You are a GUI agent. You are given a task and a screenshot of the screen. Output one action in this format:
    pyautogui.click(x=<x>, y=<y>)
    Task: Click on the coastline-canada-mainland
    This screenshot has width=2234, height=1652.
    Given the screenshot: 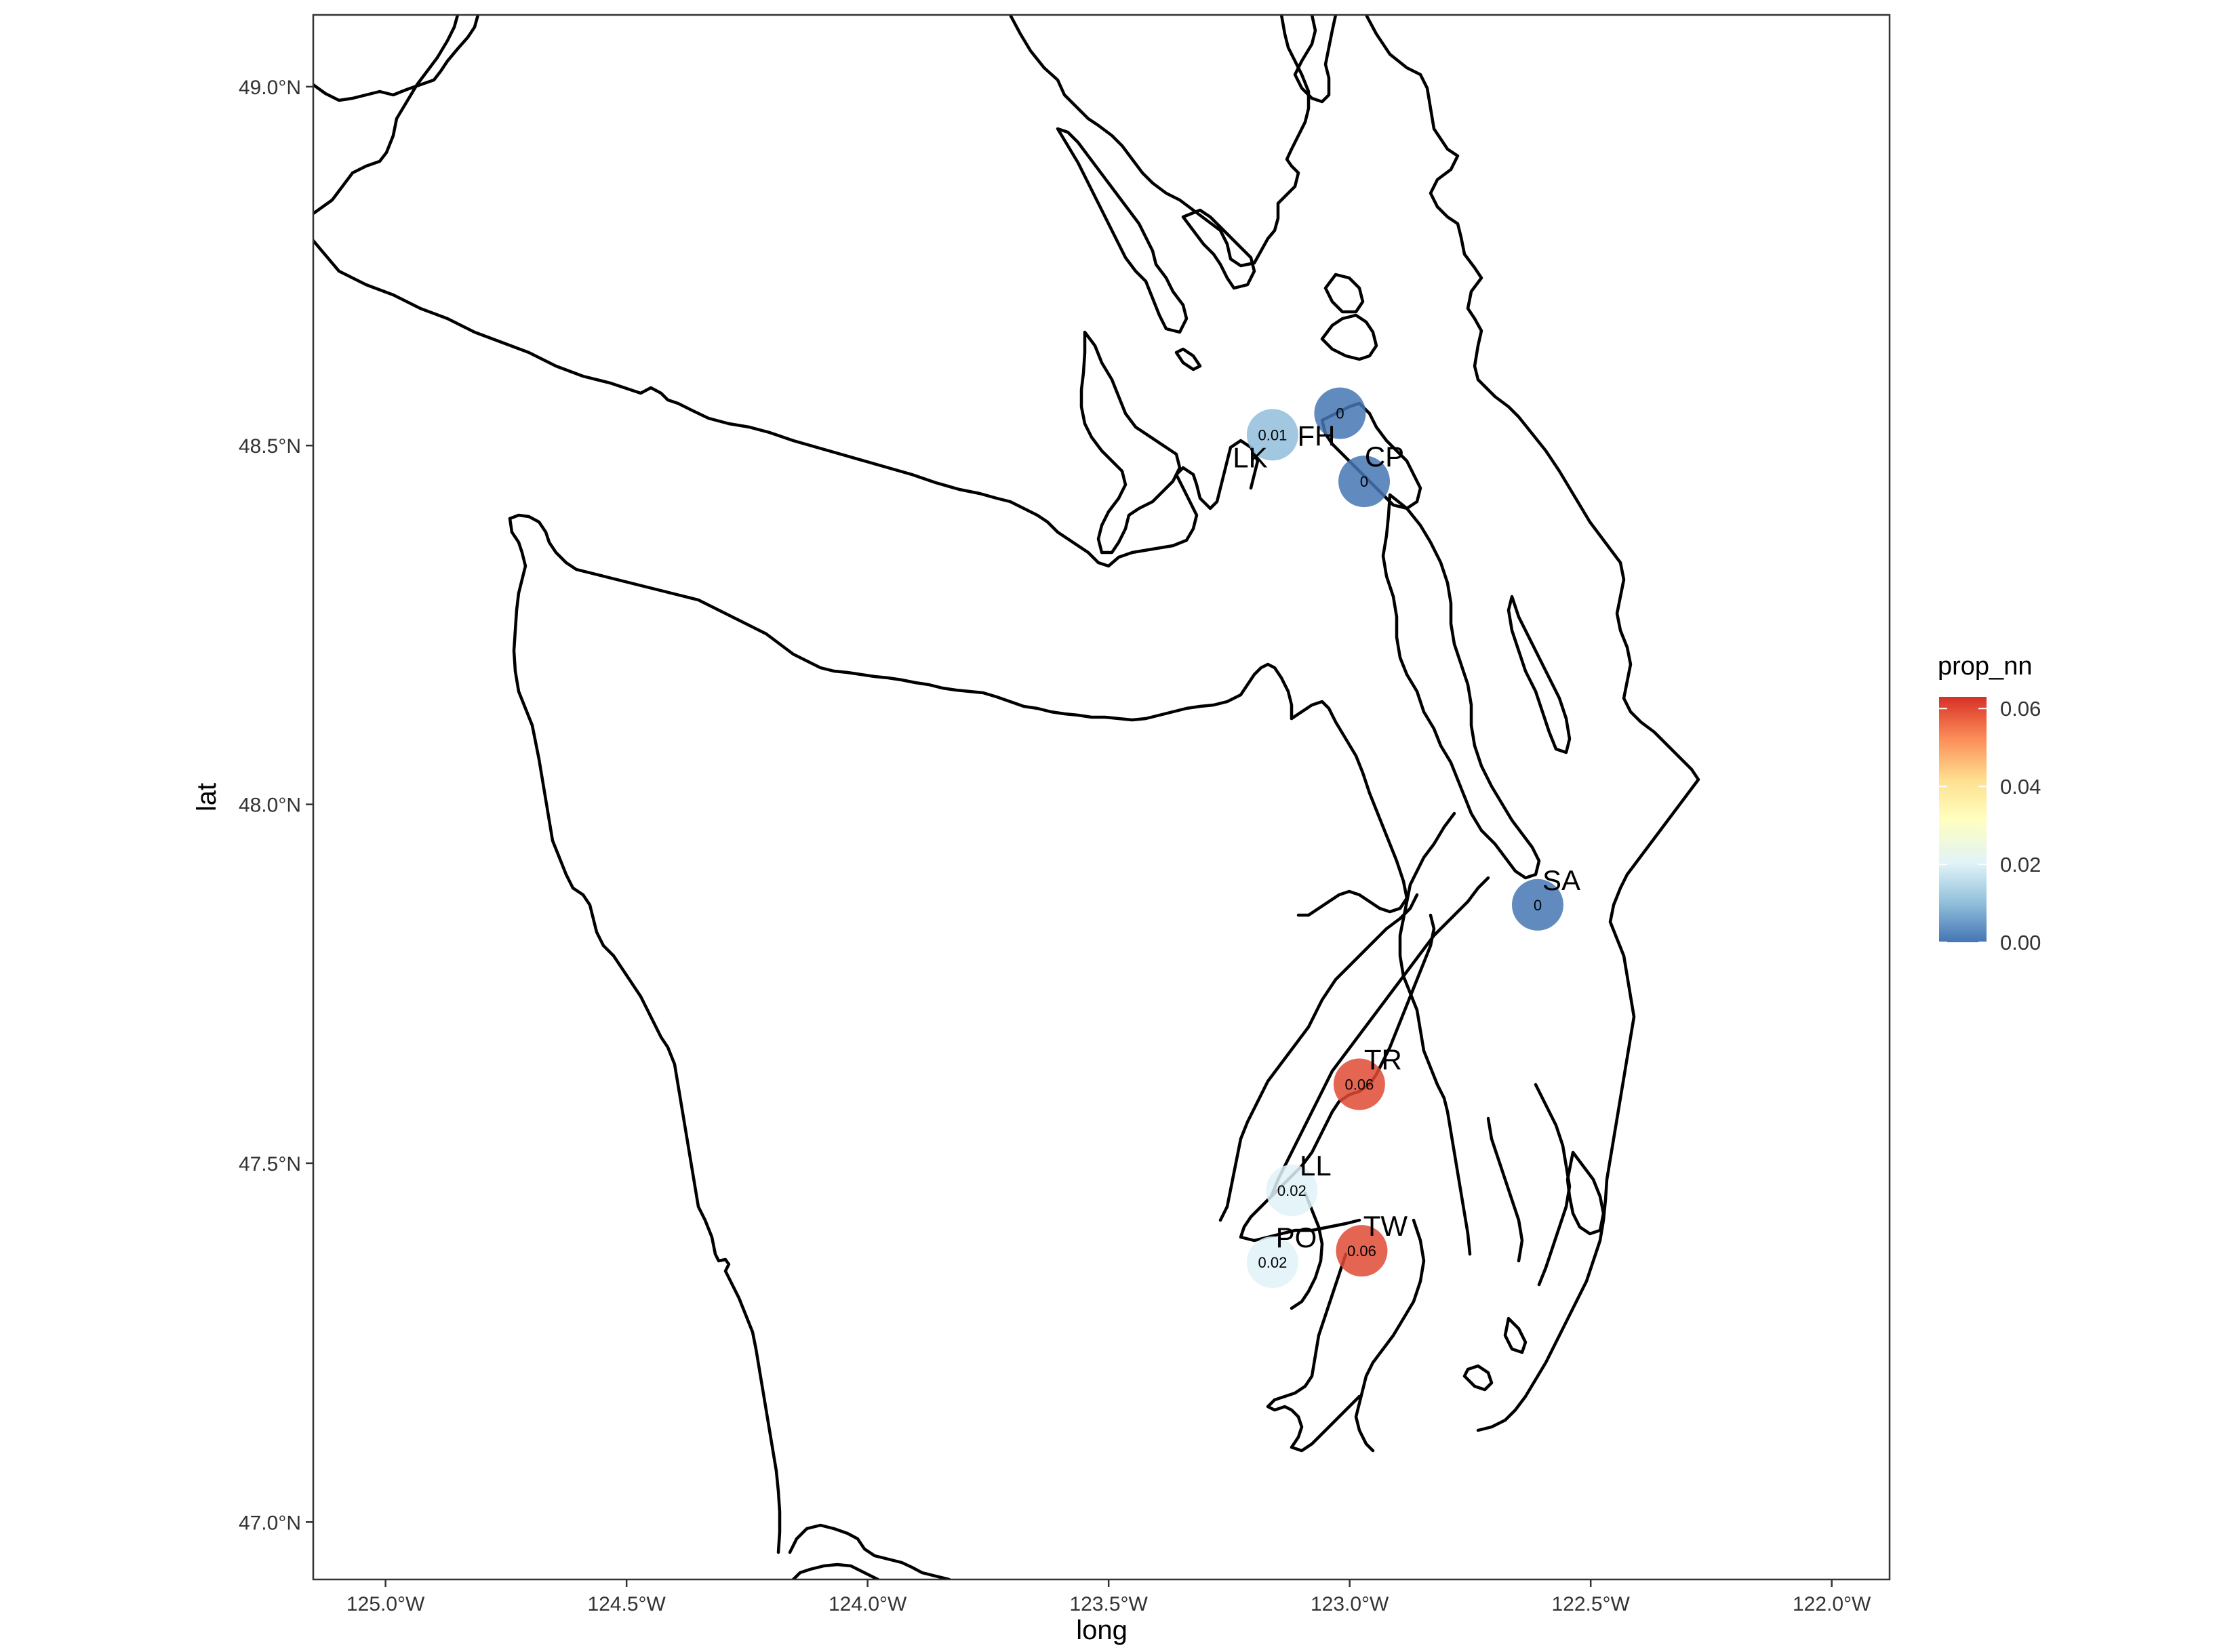 What is the action you would take?
    pyautogui.click(x=1159, y=141)
    